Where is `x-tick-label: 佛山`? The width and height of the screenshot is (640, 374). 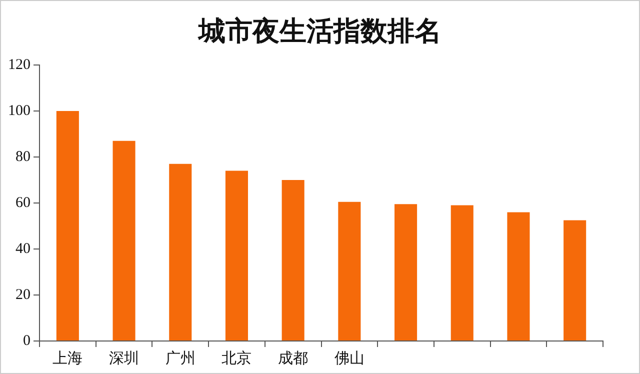 x-tick-label: 佛山 is located at coordinates (349, 358).